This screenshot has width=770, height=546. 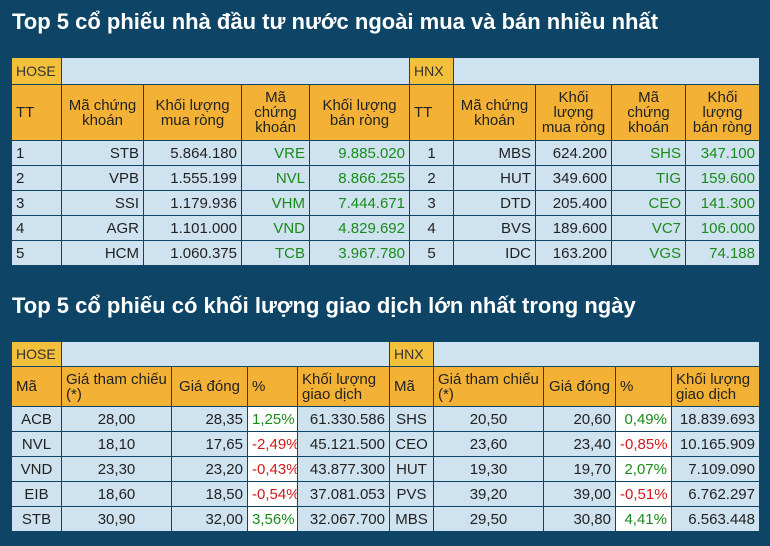 I want to click on close-price-cell: 32,00, so click(x=209, y=519).